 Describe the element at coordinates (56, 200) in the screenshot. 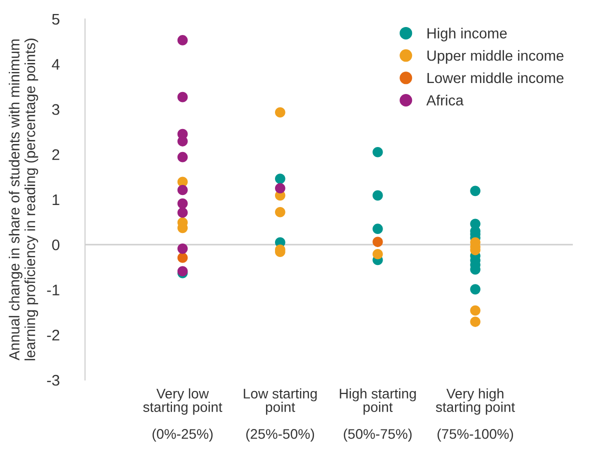

I see `y-tick-label: 1` at that location.